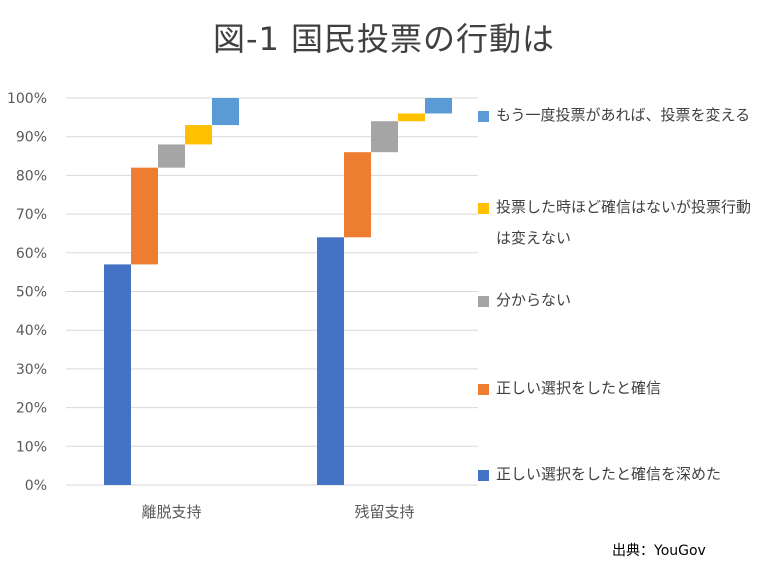 The image size is (768, 571). Describe the element at coordinates (384, 512) in the screenshot. I see `x-category-label: 残留支持` at that location.